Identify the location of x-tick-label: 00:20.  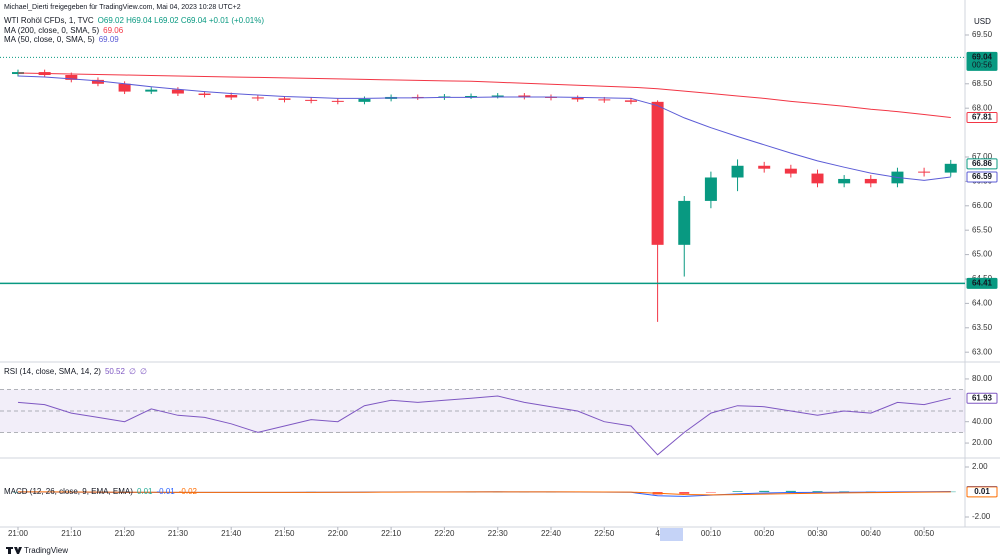
(764, 533).